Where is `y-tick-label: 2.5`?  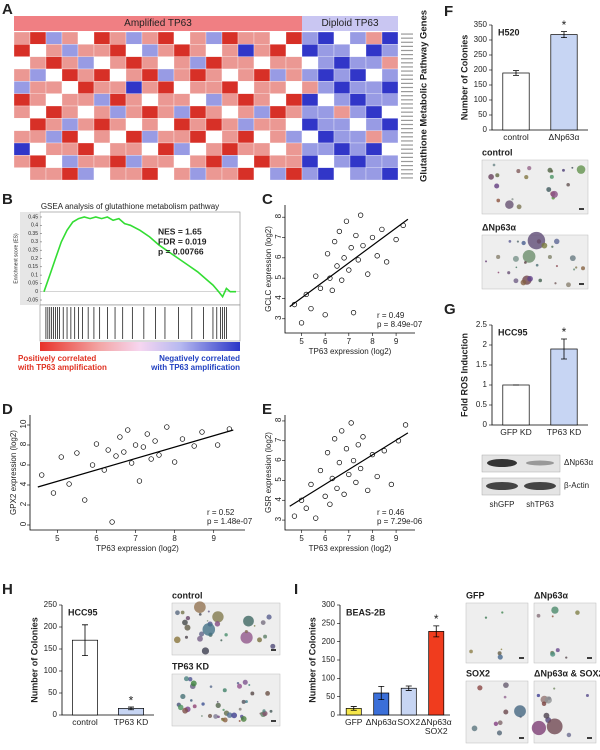 y-tick-label: 2.5 is located at coordinates (482, 324).